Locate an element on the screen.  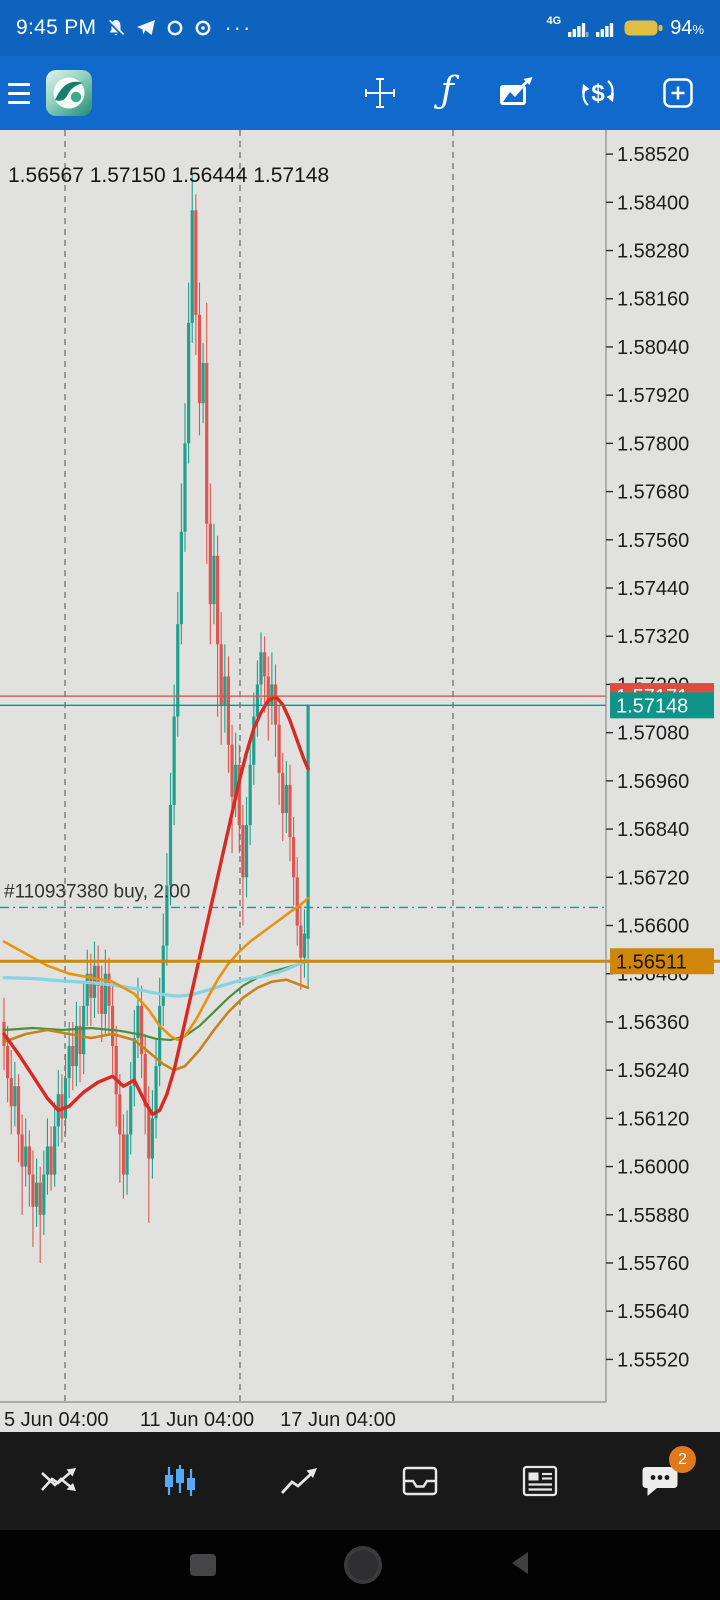
svg-text: 1.57560 is located at coordinates (653, 541).